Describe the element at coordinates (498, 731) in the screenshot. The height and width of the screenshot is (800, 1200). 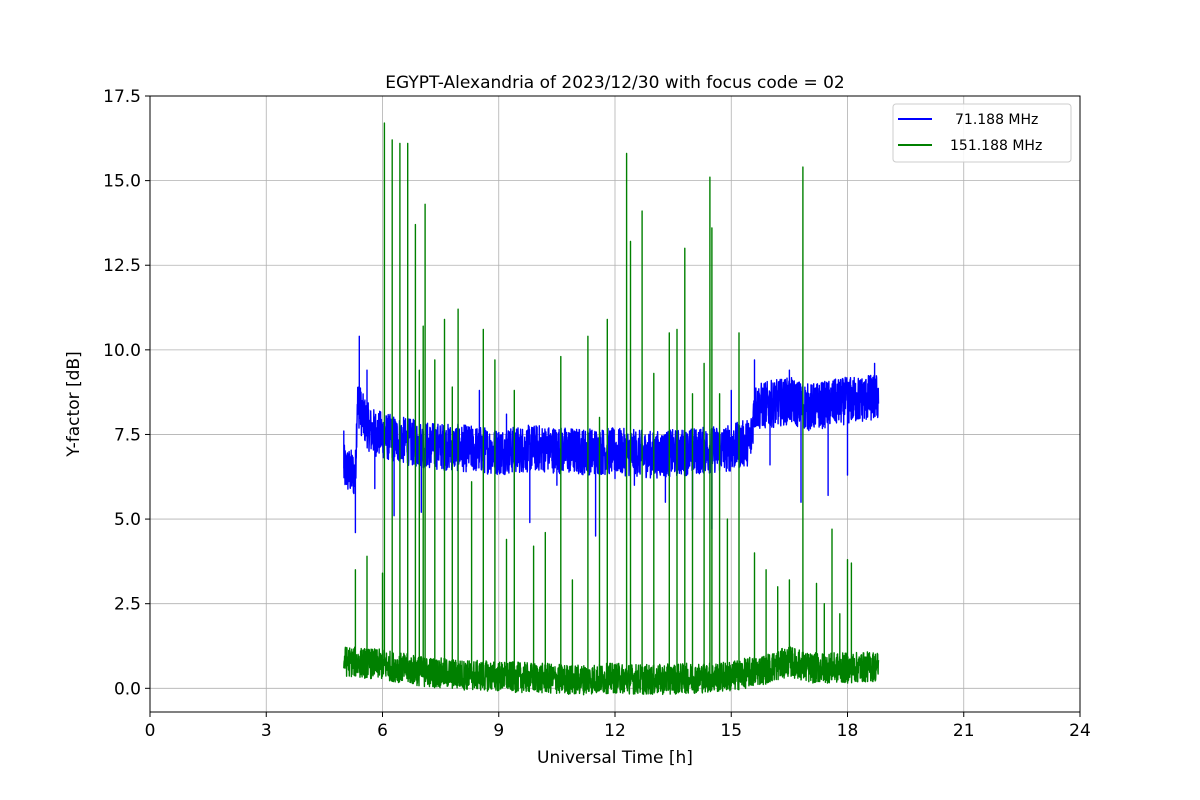
I see `x-tick-label: 9` at that location.